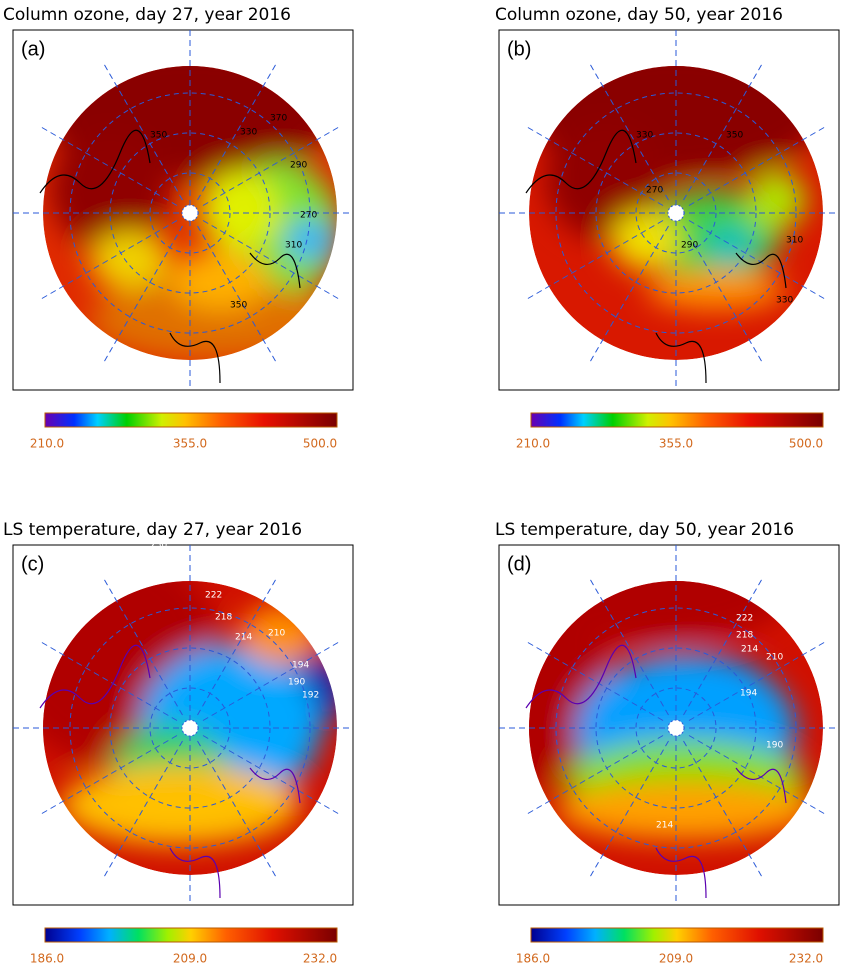 The height and width of the screenshot is (970, 855). Describe the element at coordinates (639, 15) in the screenshot. I see `panel-title: Column ozone, day 50, year 2016` at that location.